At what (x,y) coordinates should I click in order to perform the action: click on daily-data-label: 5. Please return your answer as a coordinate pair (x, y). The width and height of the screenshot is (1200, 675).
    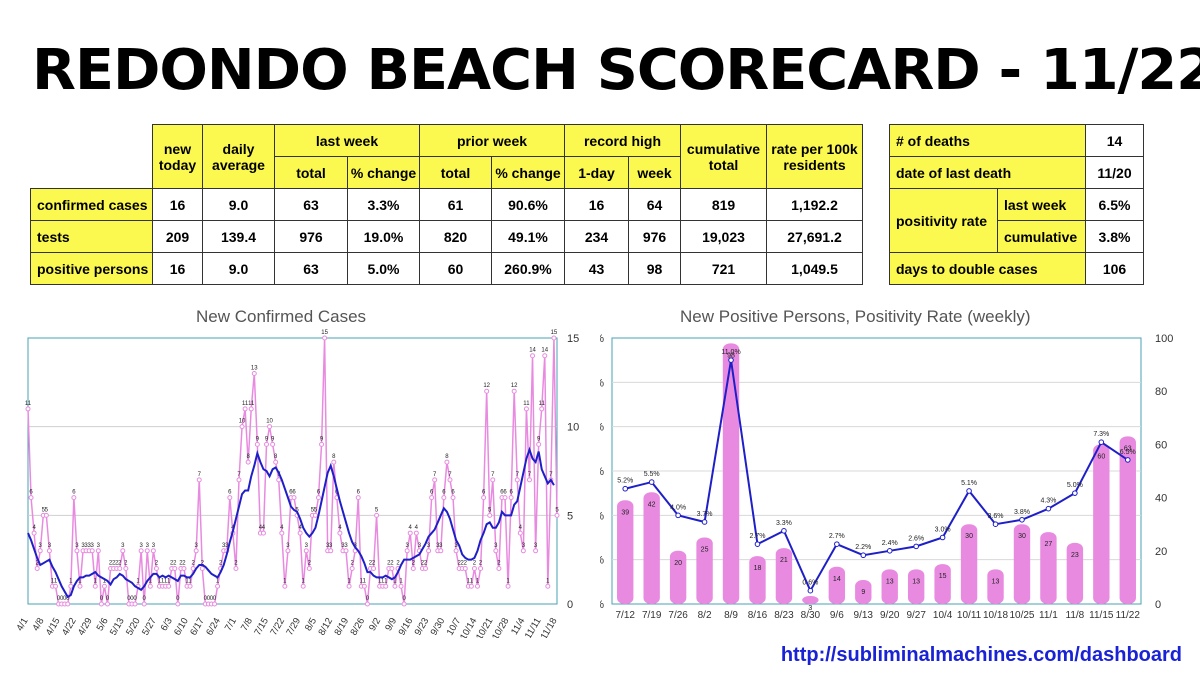
    Looking at the image, I should click on (44, 510).